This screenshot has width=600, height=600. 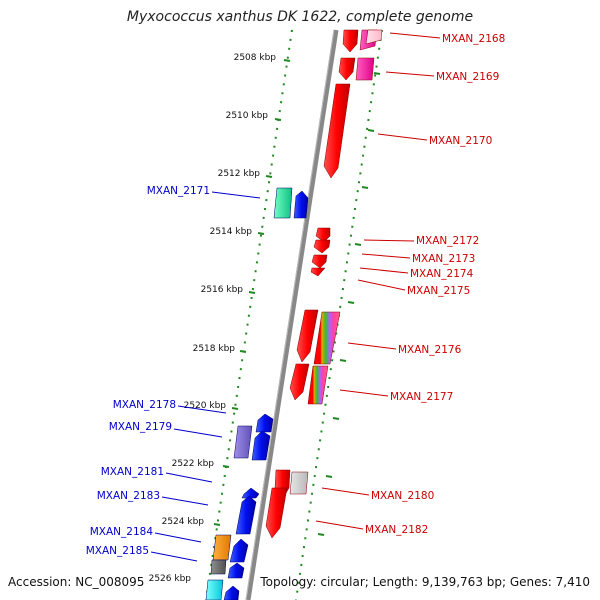 I want to click on gene-arrow-mxan-2177b, so click(x=318, y=385).